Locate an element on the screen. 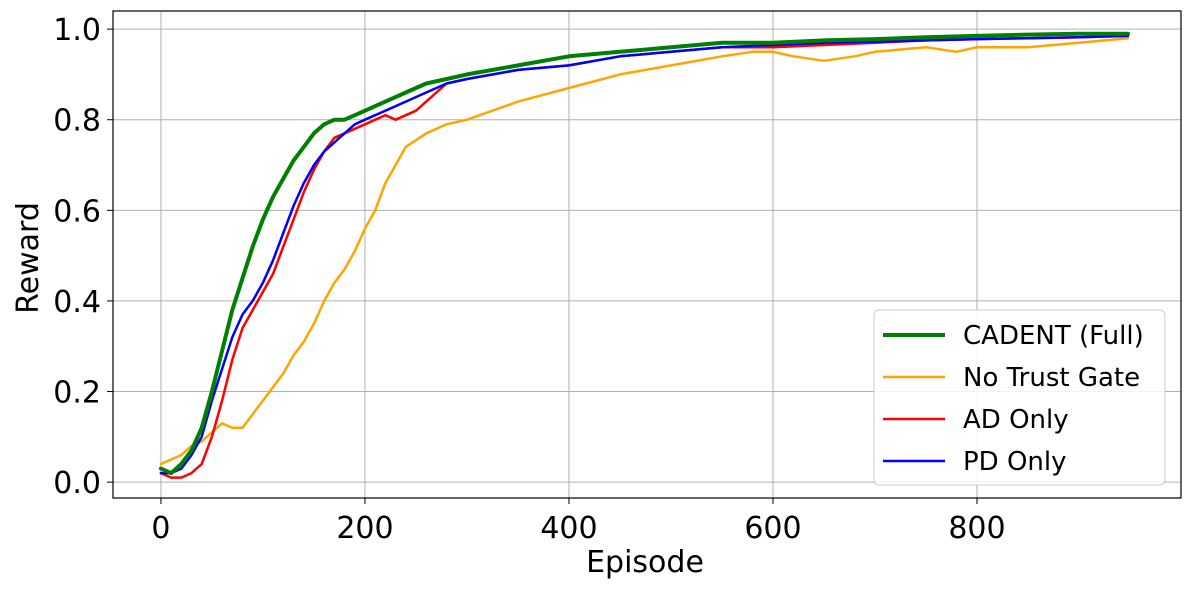 The image size is (1189, 590). x-tick-label: 800 is located at coordinates (976, 528).